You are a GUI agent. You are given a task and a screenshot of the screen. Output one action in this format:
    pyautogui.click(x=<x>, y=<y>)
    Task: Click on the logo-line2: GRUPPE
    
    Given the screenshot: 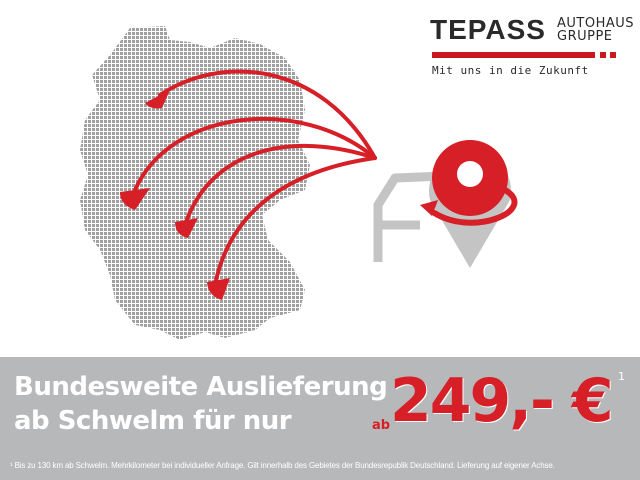 What is the action you would take?
    pyautogui.click(x=585, y=36)
    